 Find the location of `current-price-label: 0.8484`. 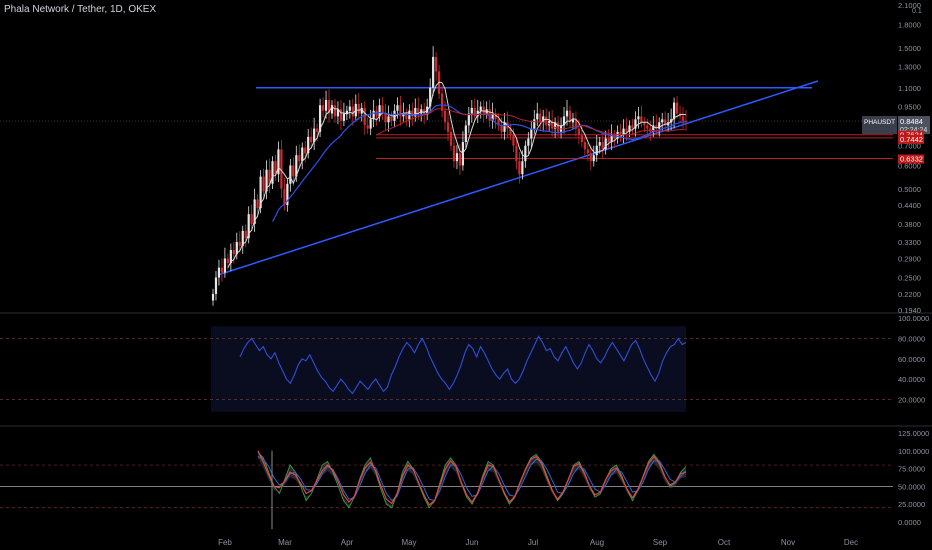

current-price-label: 0.8484 is located at coordinates (911, 121).